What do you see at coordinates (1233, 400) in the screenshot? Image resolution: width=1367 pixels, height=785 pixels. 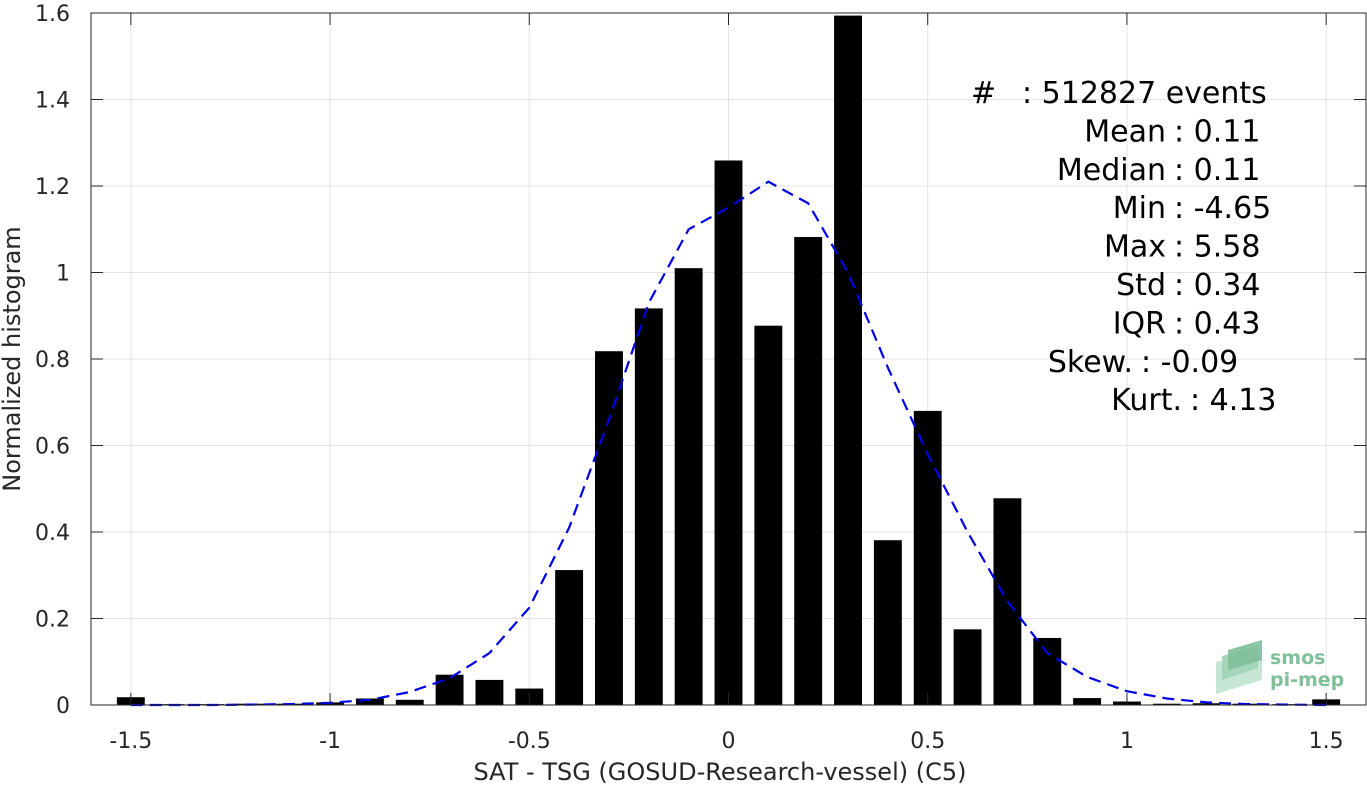 I see `stat-value: : 4.13` at bounding box center [1233, 400].